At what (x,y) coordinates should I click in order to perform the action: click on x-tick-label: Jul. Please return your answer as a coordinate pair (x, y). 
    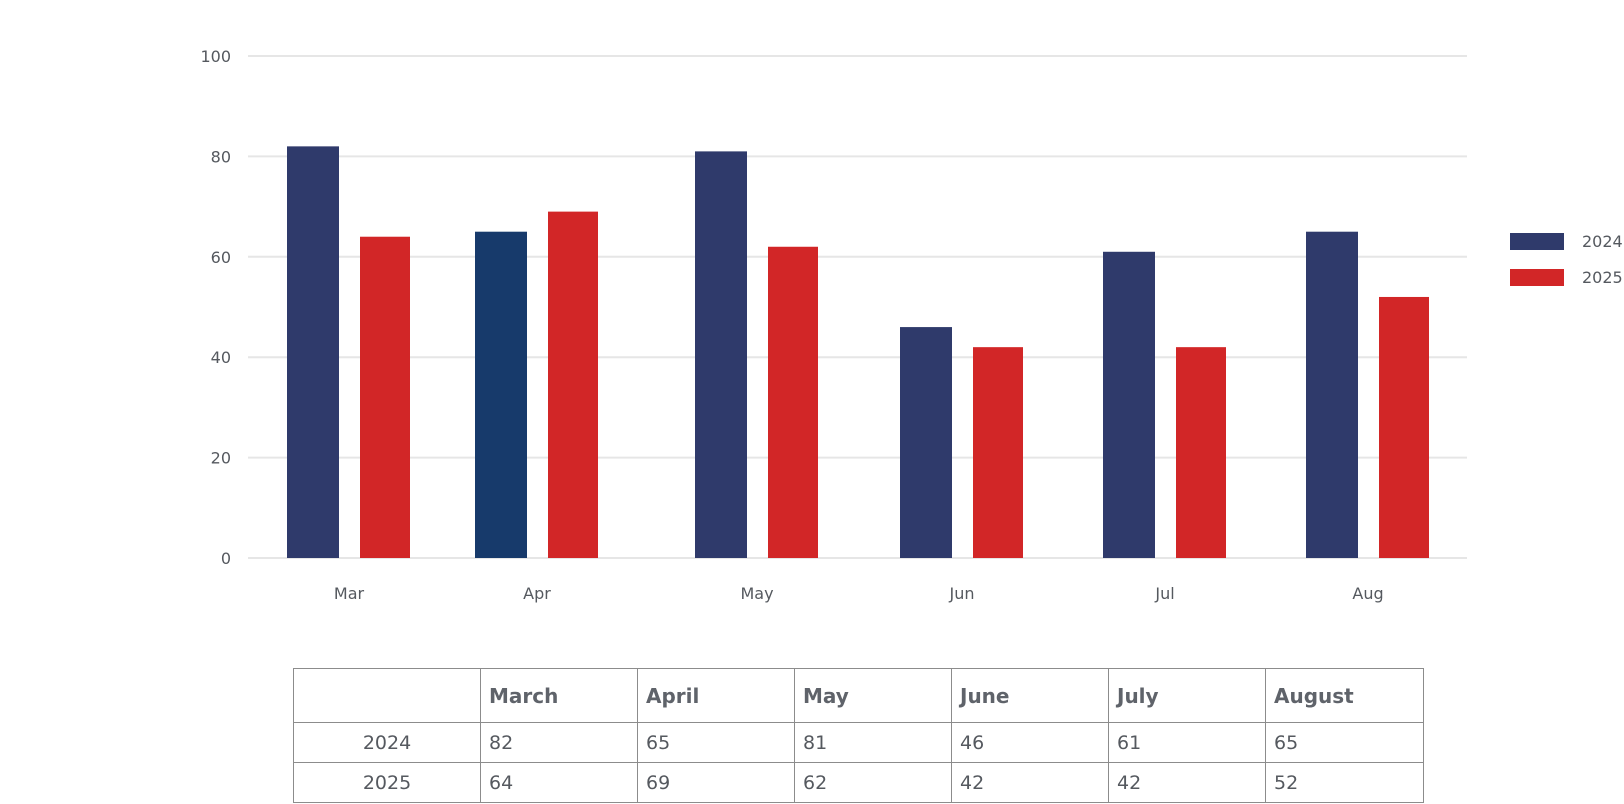
    Looking at the image, I should click on (1164, 593).